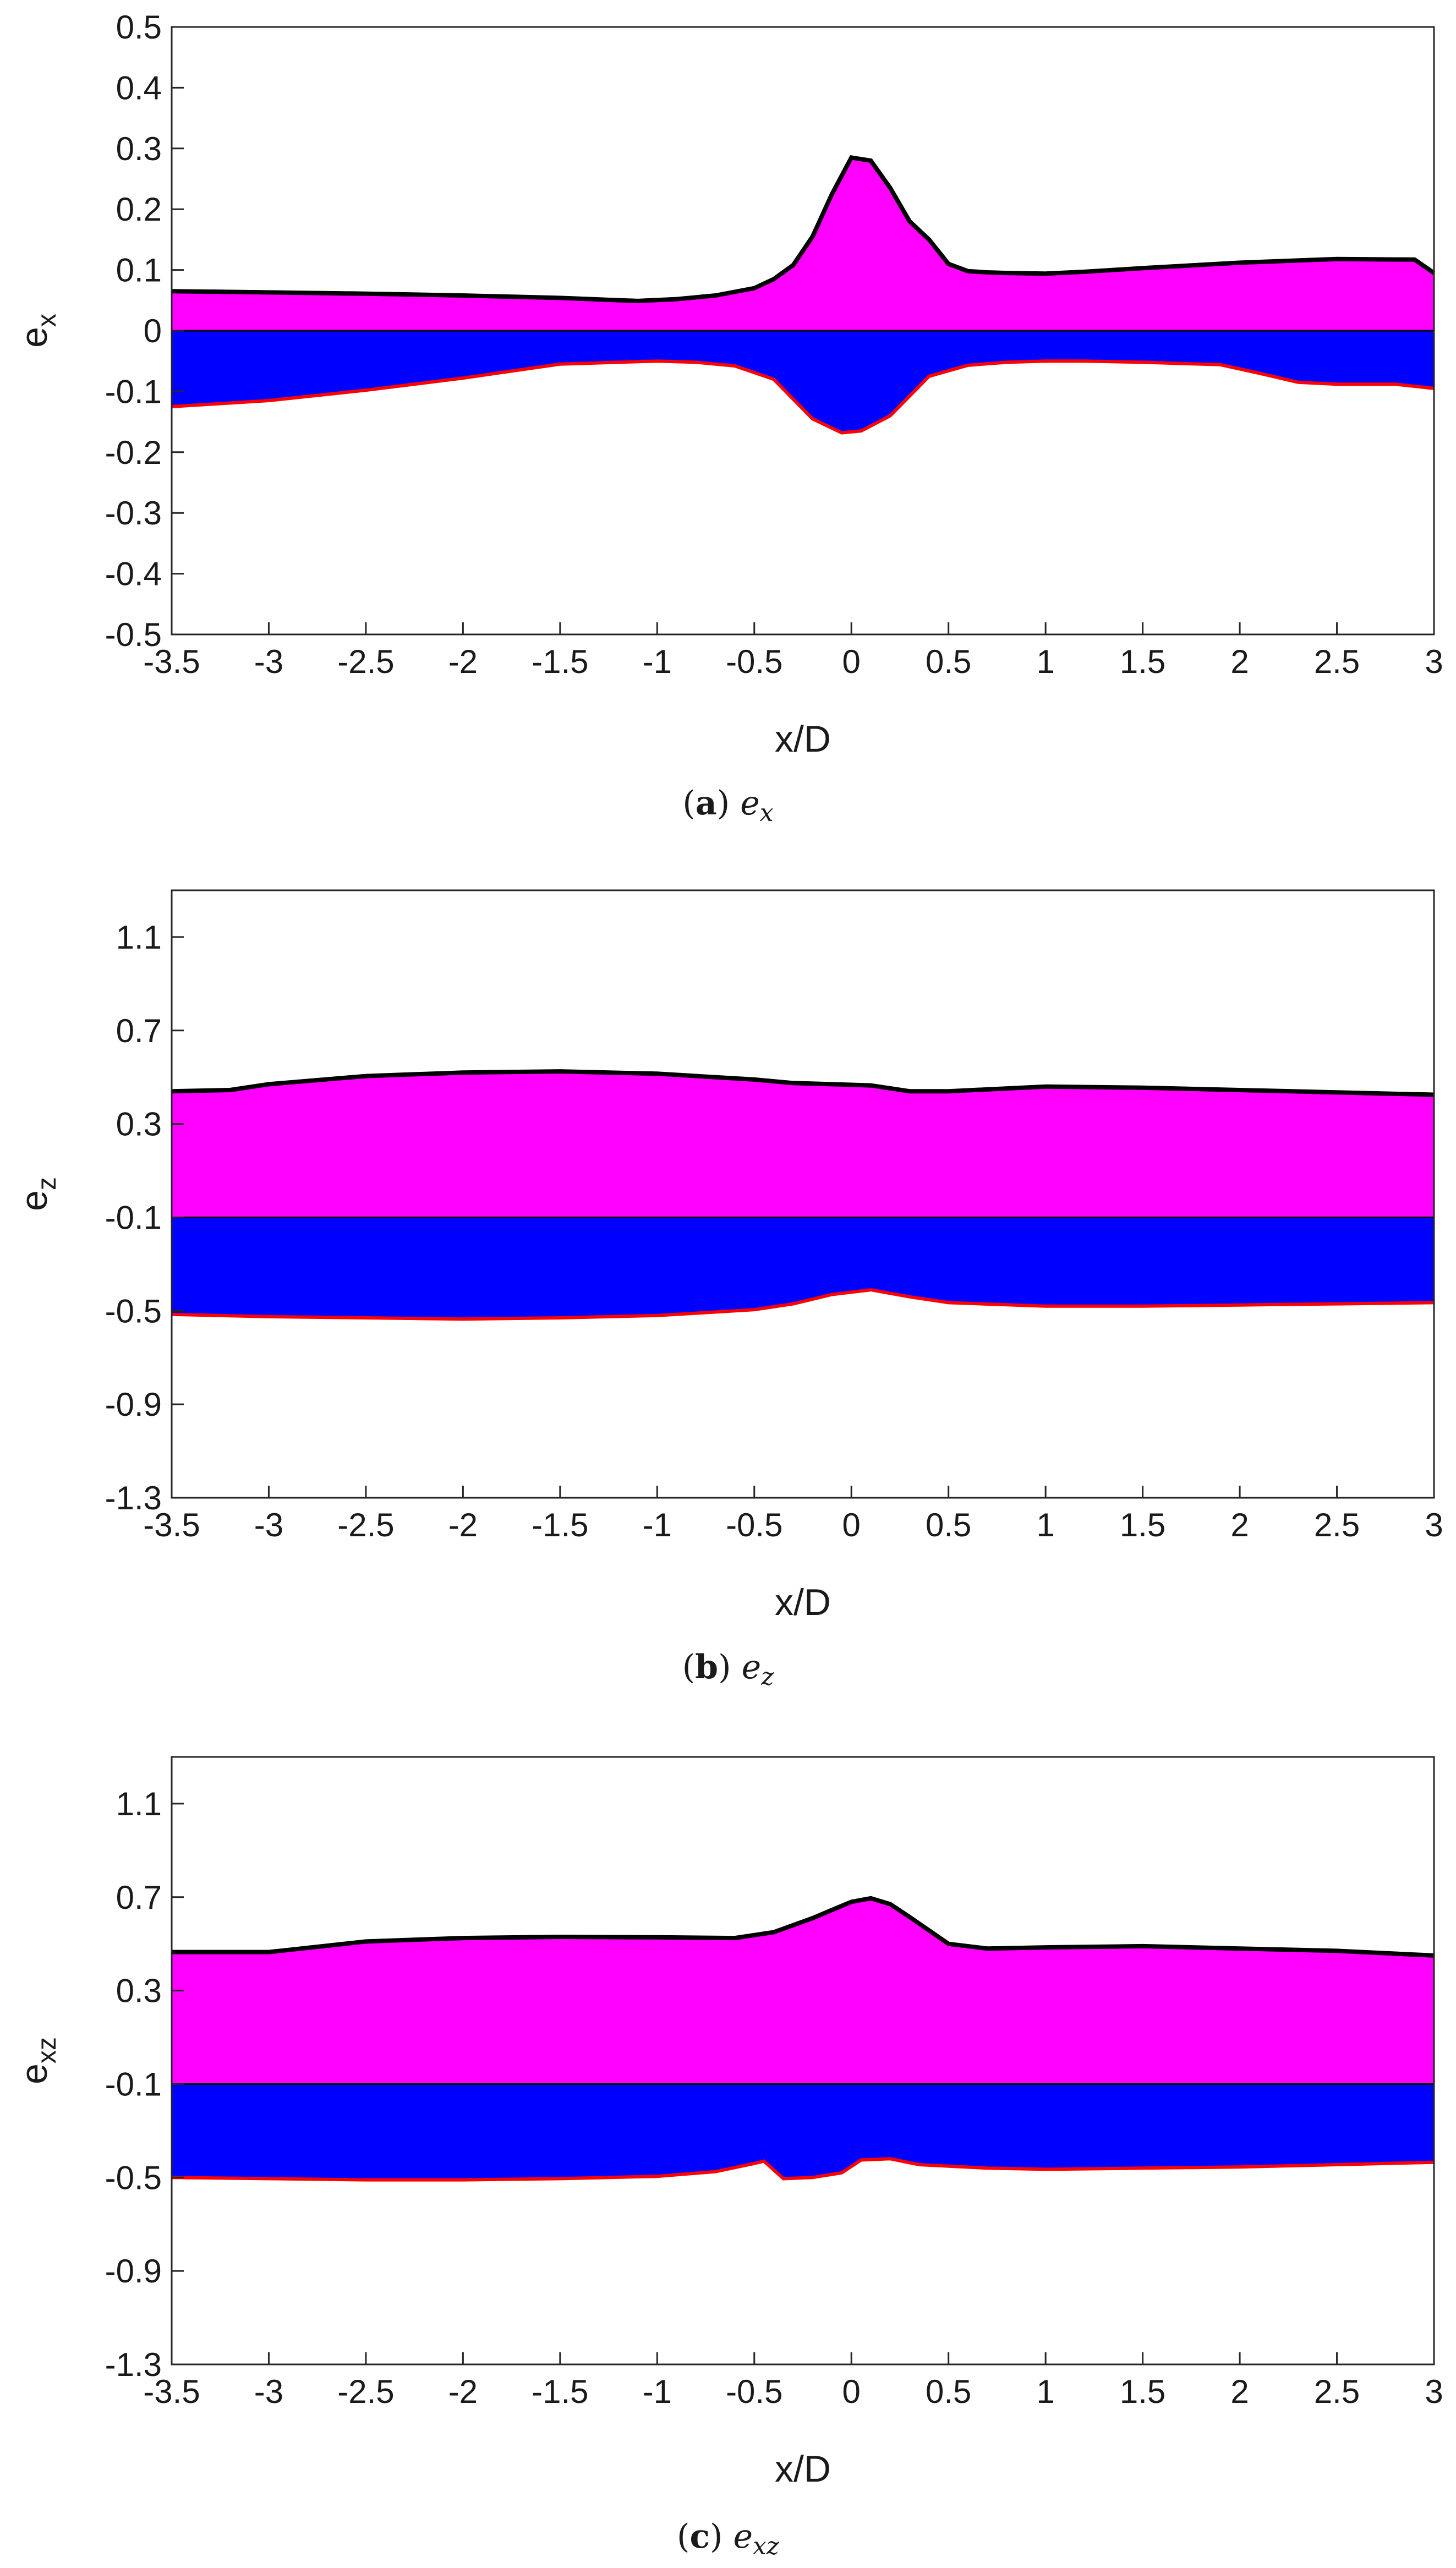 The width and height of the screenshot is (1456, 2568). What do you see at coordinates (803, 2132) in the screenshot?
I see `negative-area-c` at bounding box center [803, 2132].